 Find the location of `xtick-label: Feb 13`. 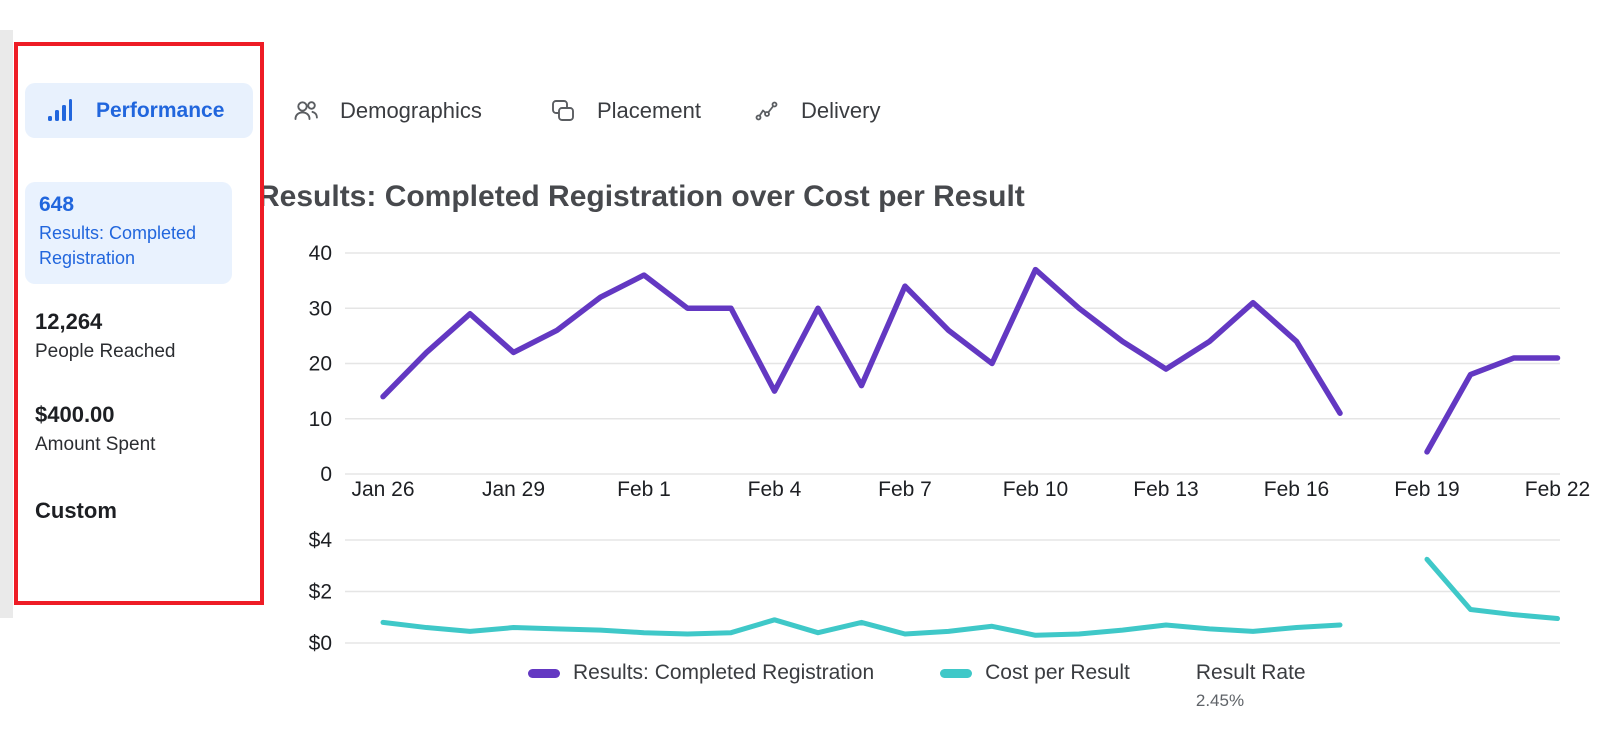

xtick-label: Feb 13 is located at coordinates (1165, 489).